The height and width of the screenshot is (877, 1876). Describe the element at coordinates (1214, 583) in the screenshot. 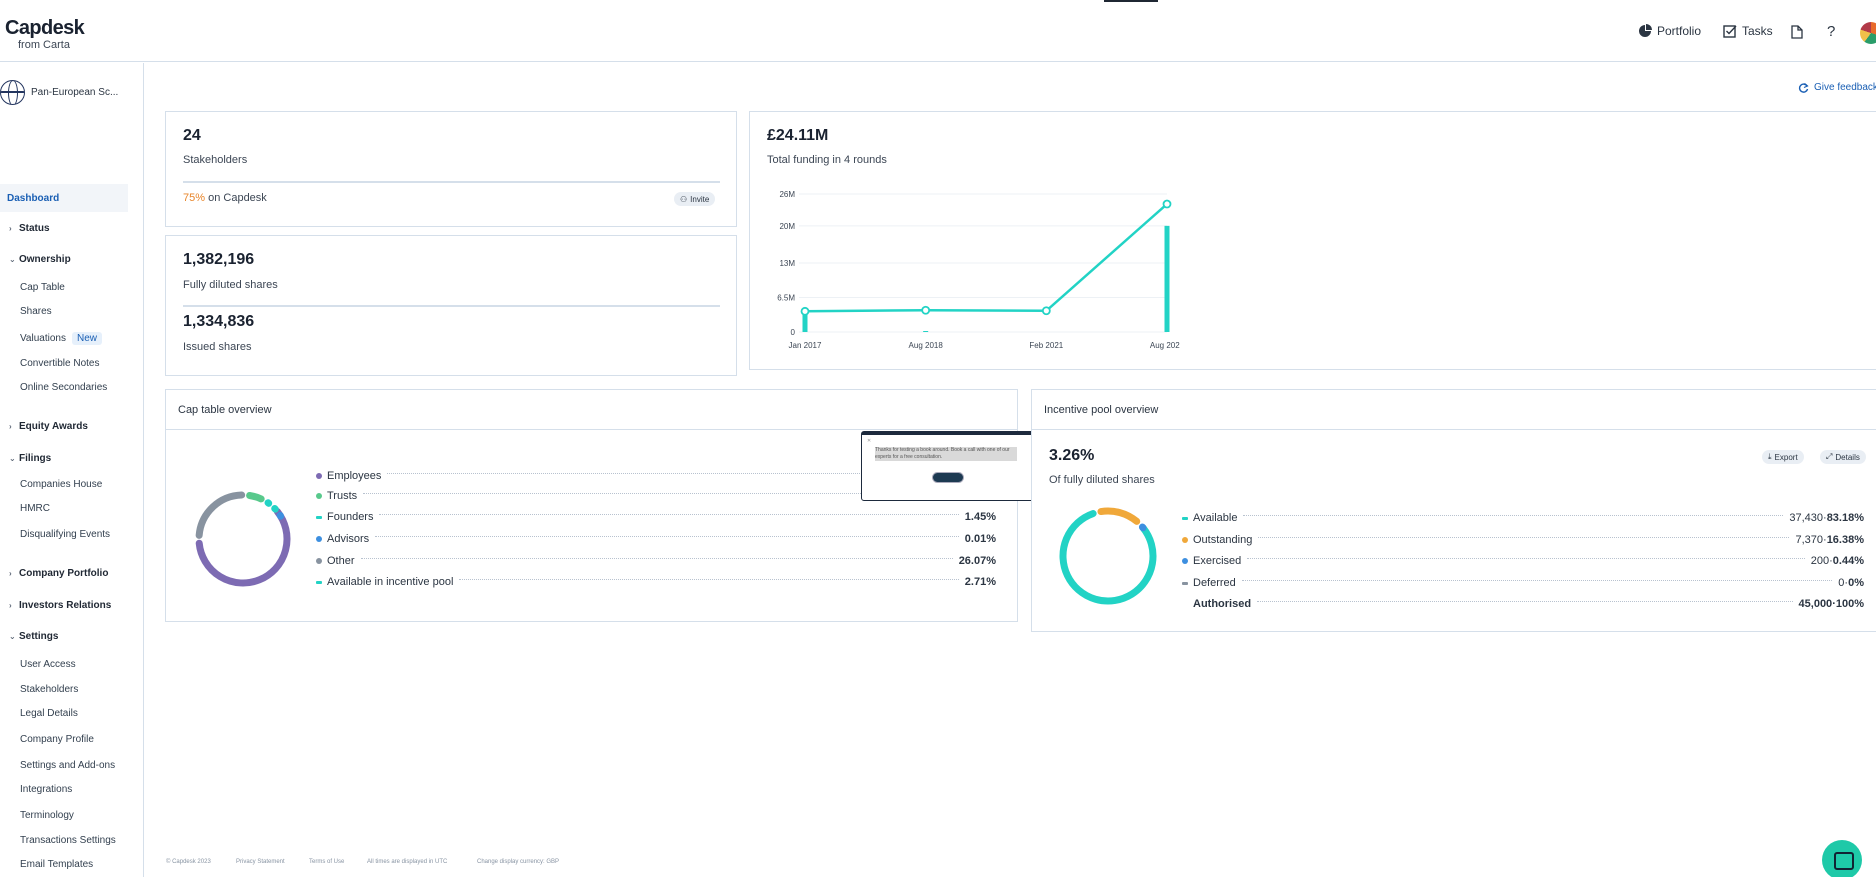

I see `legend-label: Deferred` at that location.